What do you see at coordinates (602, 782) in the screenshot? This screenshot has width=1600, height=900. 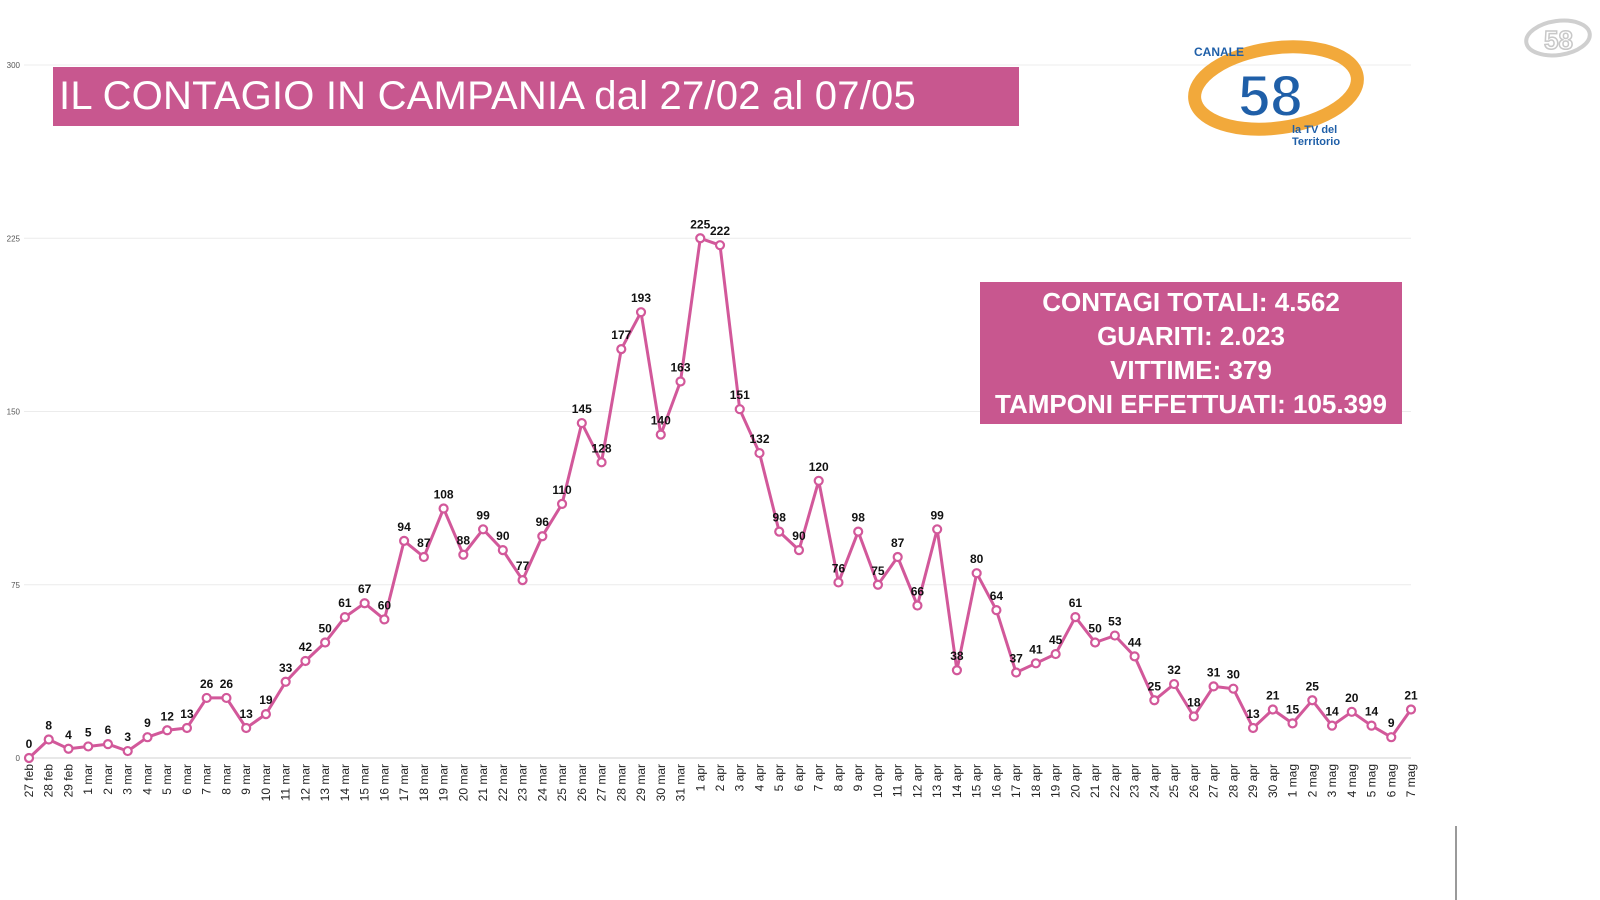 I see `x-tick-label: 27 mar` at bounding box center [602, 782].